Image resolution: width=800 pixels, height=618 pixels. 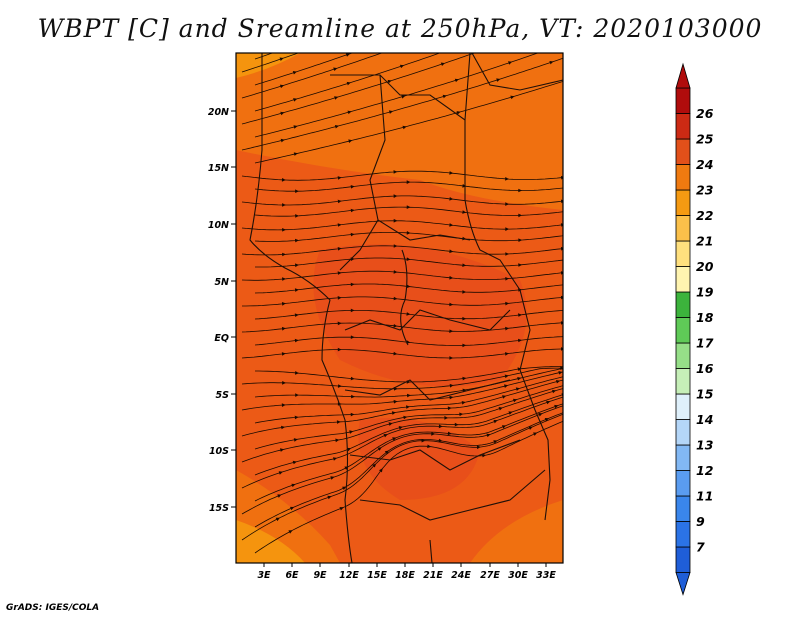 I want to click on colorbar-label: 26, so click(x=705, y=113).